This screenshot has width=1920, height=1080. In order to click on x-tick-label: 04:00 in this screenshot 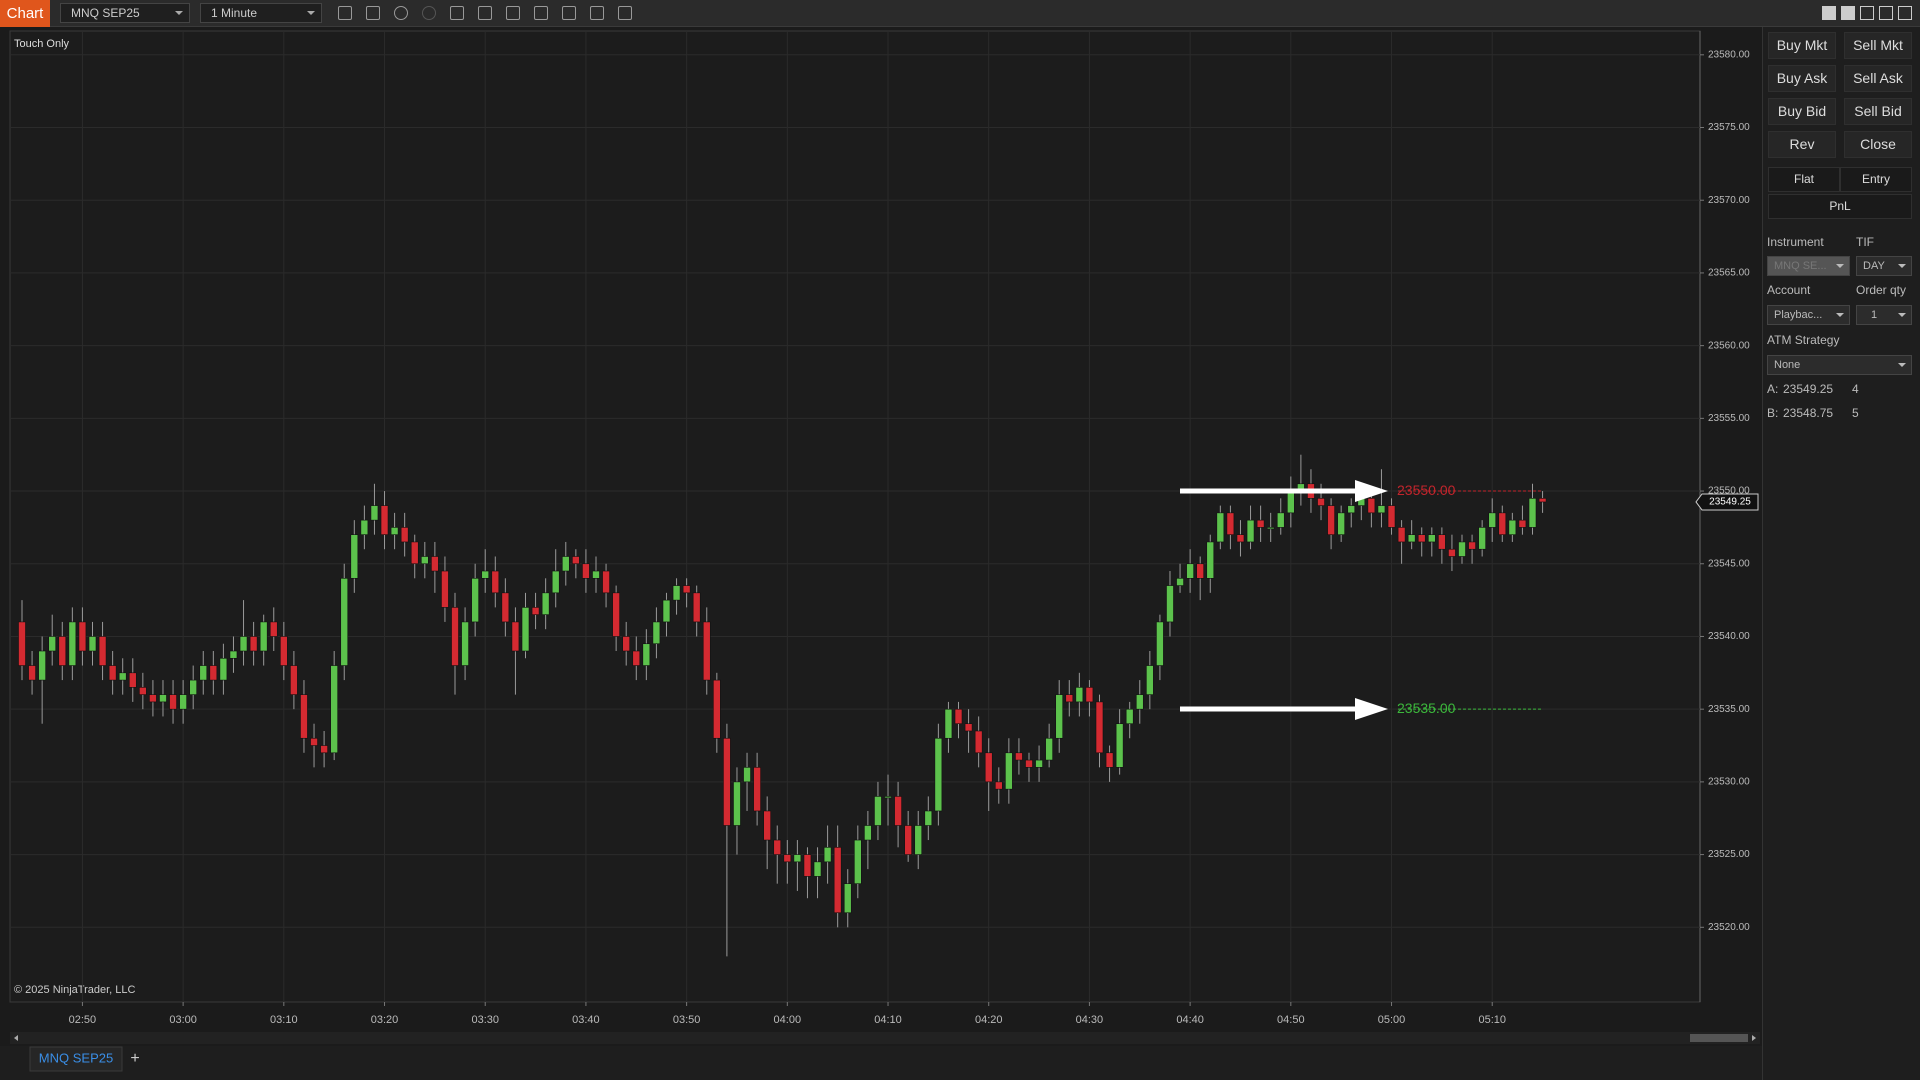, I will do `click(788, 1020)`.